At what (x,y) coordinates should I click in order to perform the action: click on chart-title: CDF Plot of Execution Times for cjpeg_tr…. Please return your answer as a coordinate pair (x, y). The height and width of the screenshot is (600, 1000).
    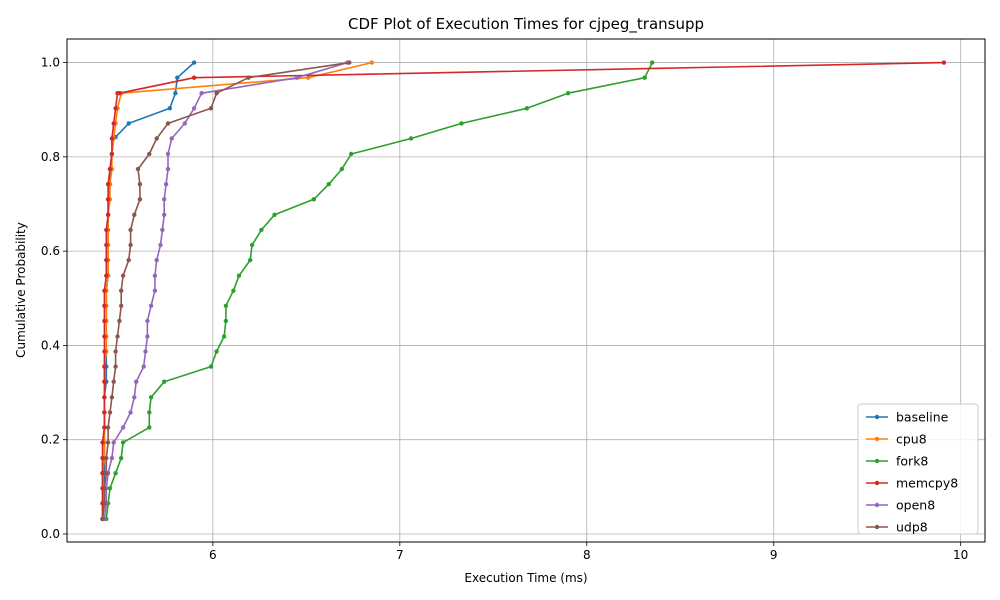
    Looking at the image, I should click on (526, 24).